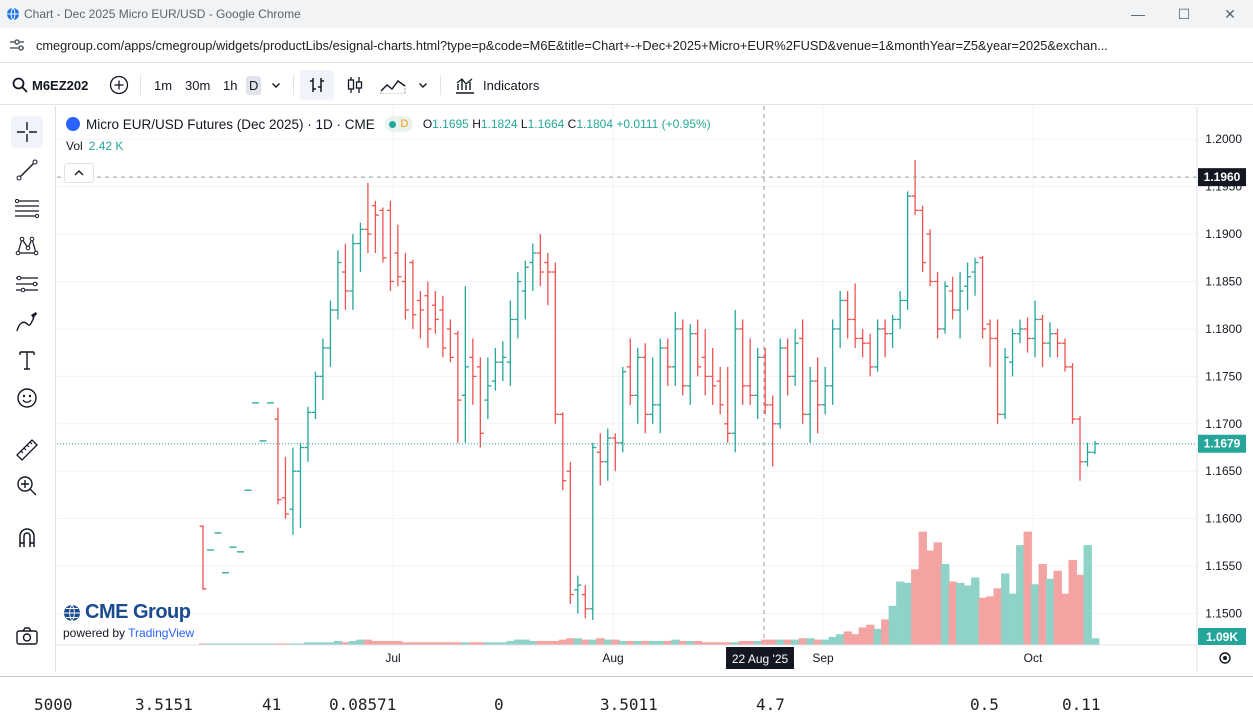 This screenshot has height=714, width=1253. Describe the element at coordinates (1222, 177) in the screenshot. I see `price-line-label: 1.1960` at that location.